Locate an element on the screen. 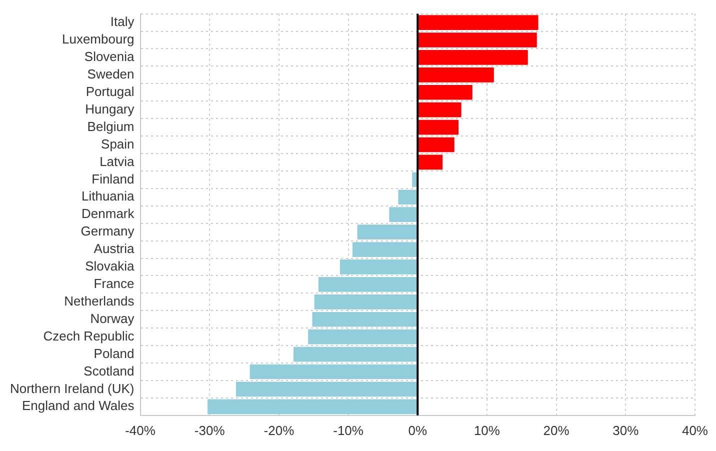  x-tick-label: 10% is located at coordinates (487, 430).